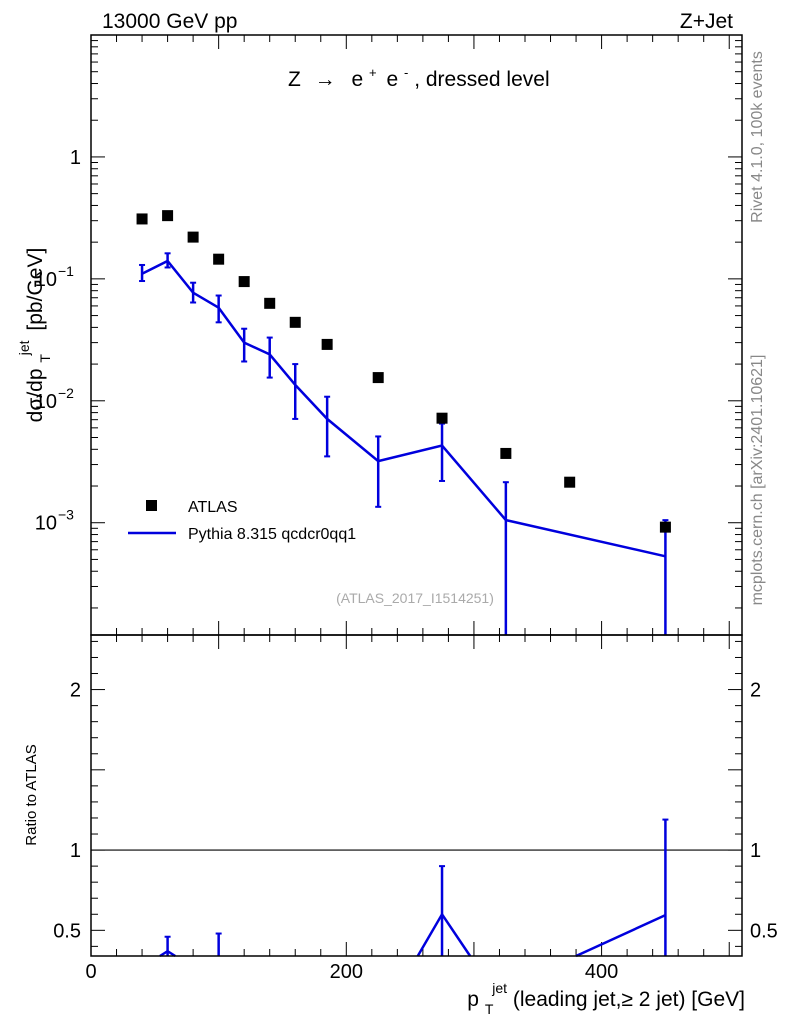 This screenshot has height=1024, width=786. Describe the element at coordinates (151, 505) in the screenshot. I see `legend-atlas-marker` at that location.